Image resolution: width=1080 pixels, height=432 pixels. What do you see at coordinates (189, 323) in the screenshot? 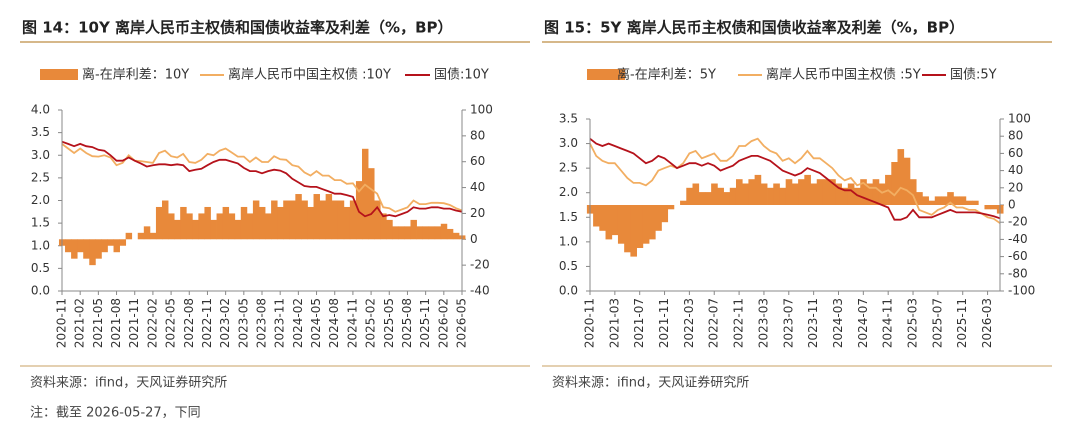
I see `x-tick-label: 2022-08` at bounding box center [189, 323].